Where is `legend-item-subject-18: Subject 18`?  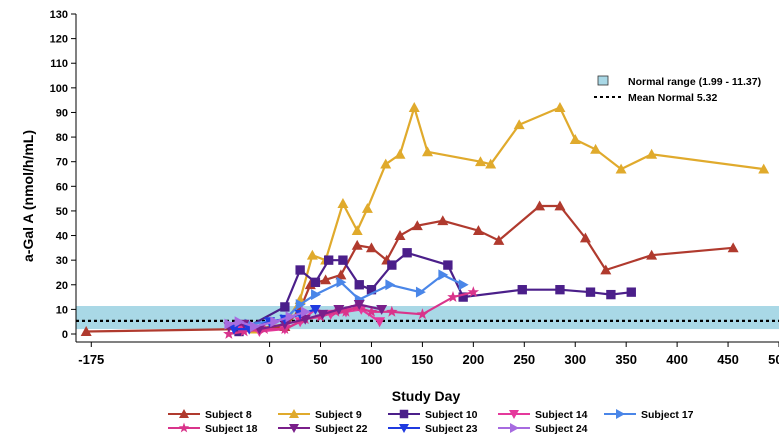
legend-item-subject-18: Subject 18 is located at coordinates (213, 428).